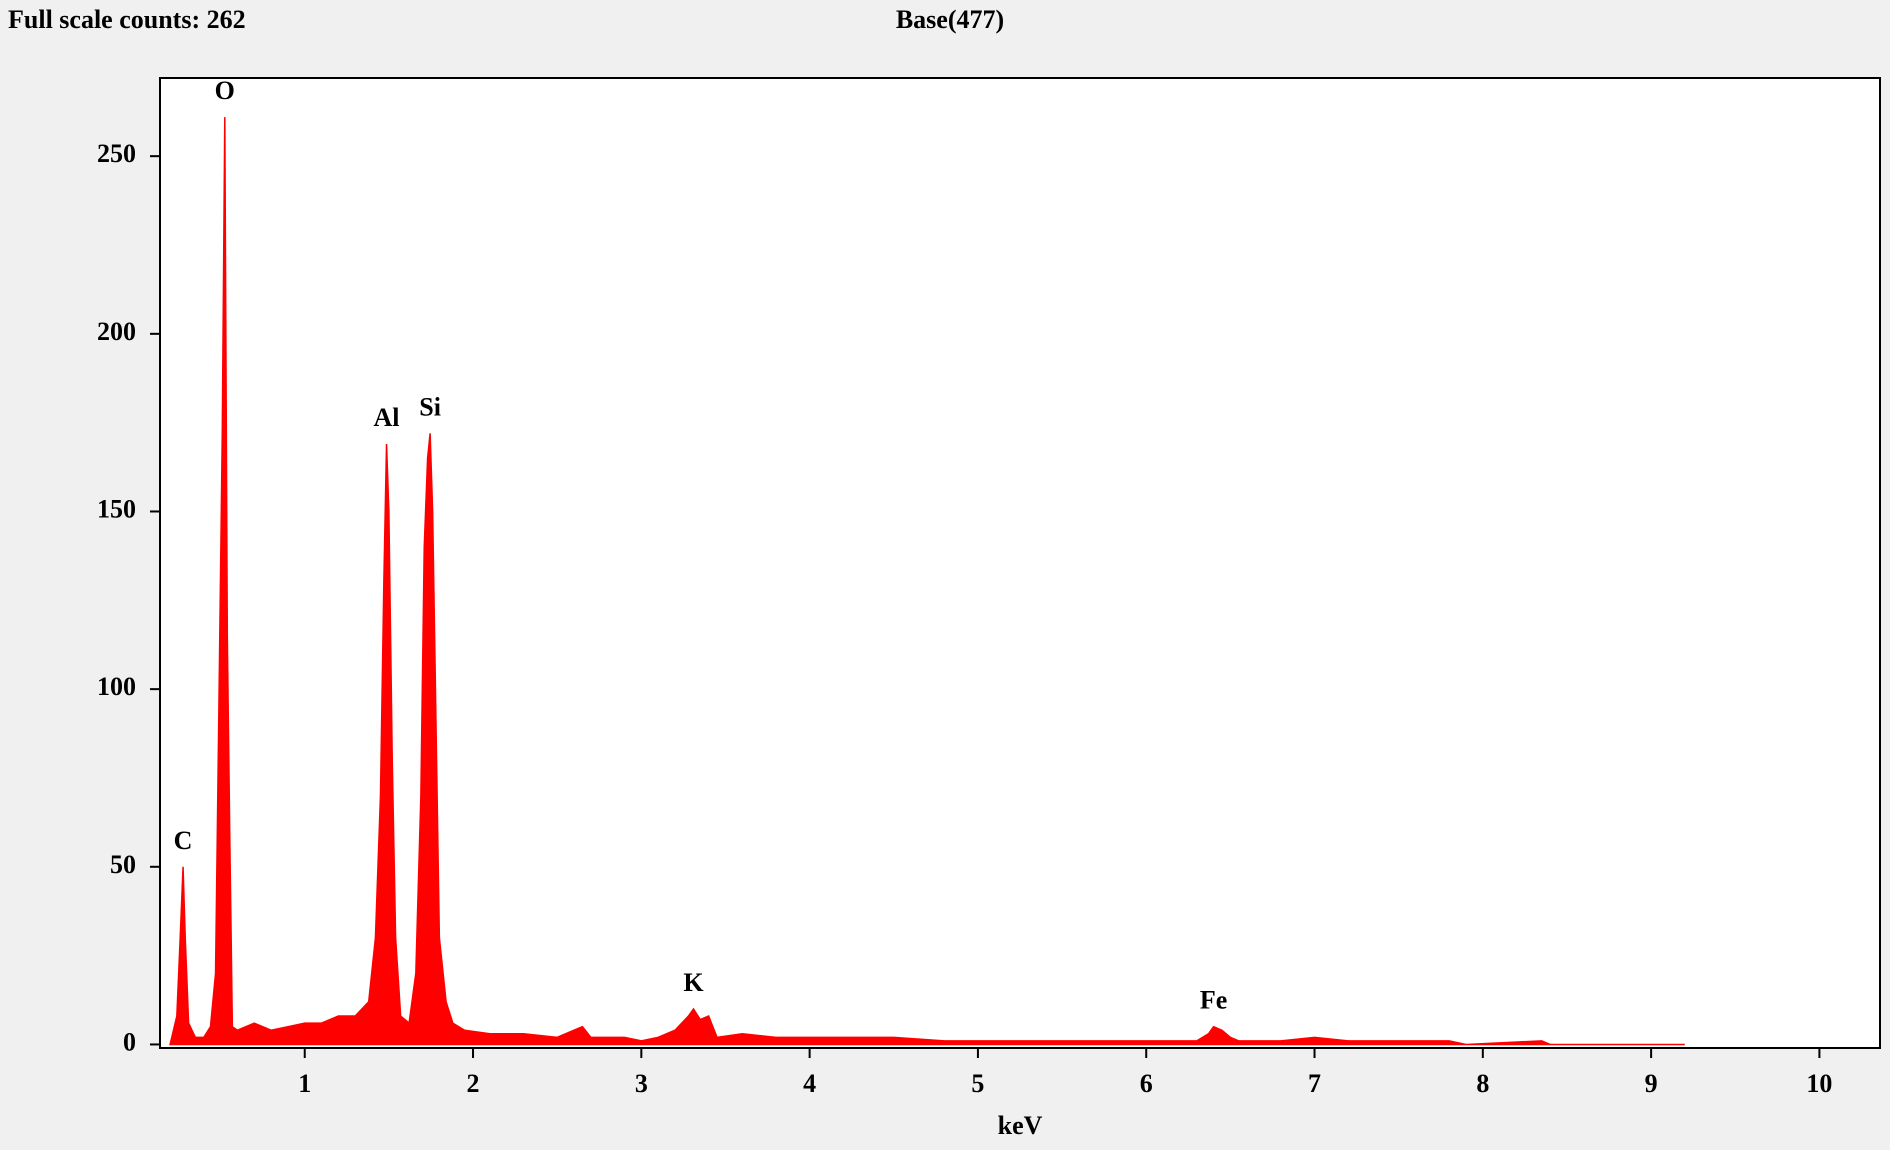 This screenshot has height=1150, width=1890. What do you see at coordinates (129, 1041) in the screenshot?
I see `y-tick-label: 0` at bounding box center [129, 1041].